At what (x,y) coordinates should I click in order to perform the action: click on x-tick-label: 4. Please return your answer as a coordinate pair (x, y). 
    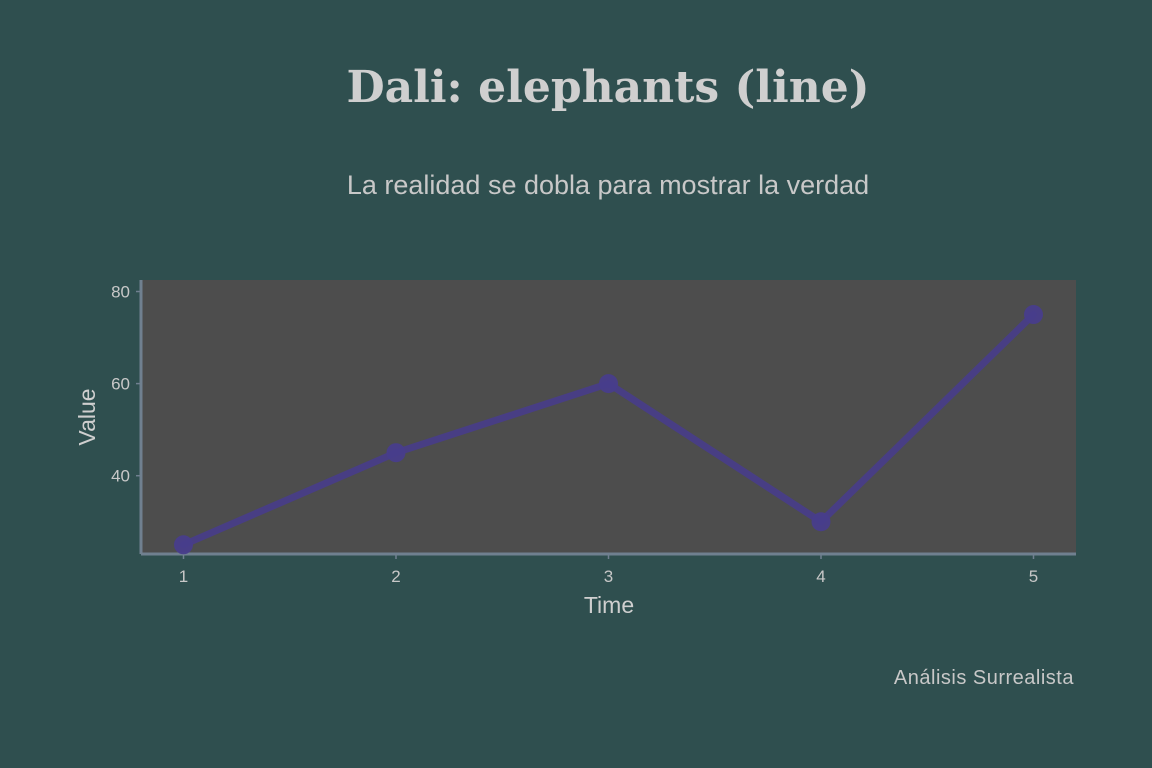
    Looking at the image, I should click on (820, 576).